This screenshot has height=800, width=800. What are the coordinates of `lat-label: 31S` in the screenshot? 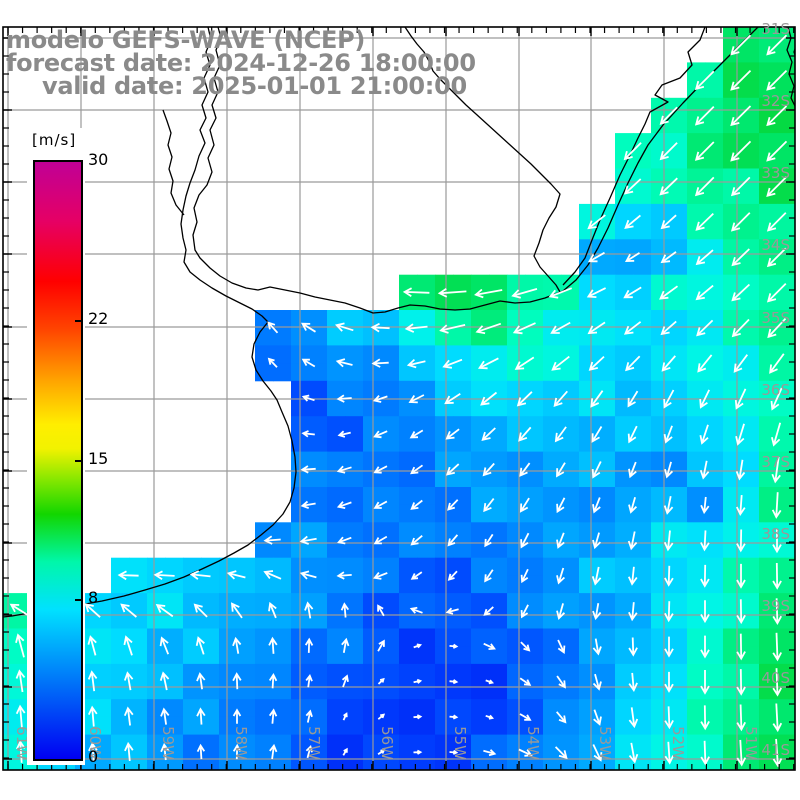 It's located at (775, 29).